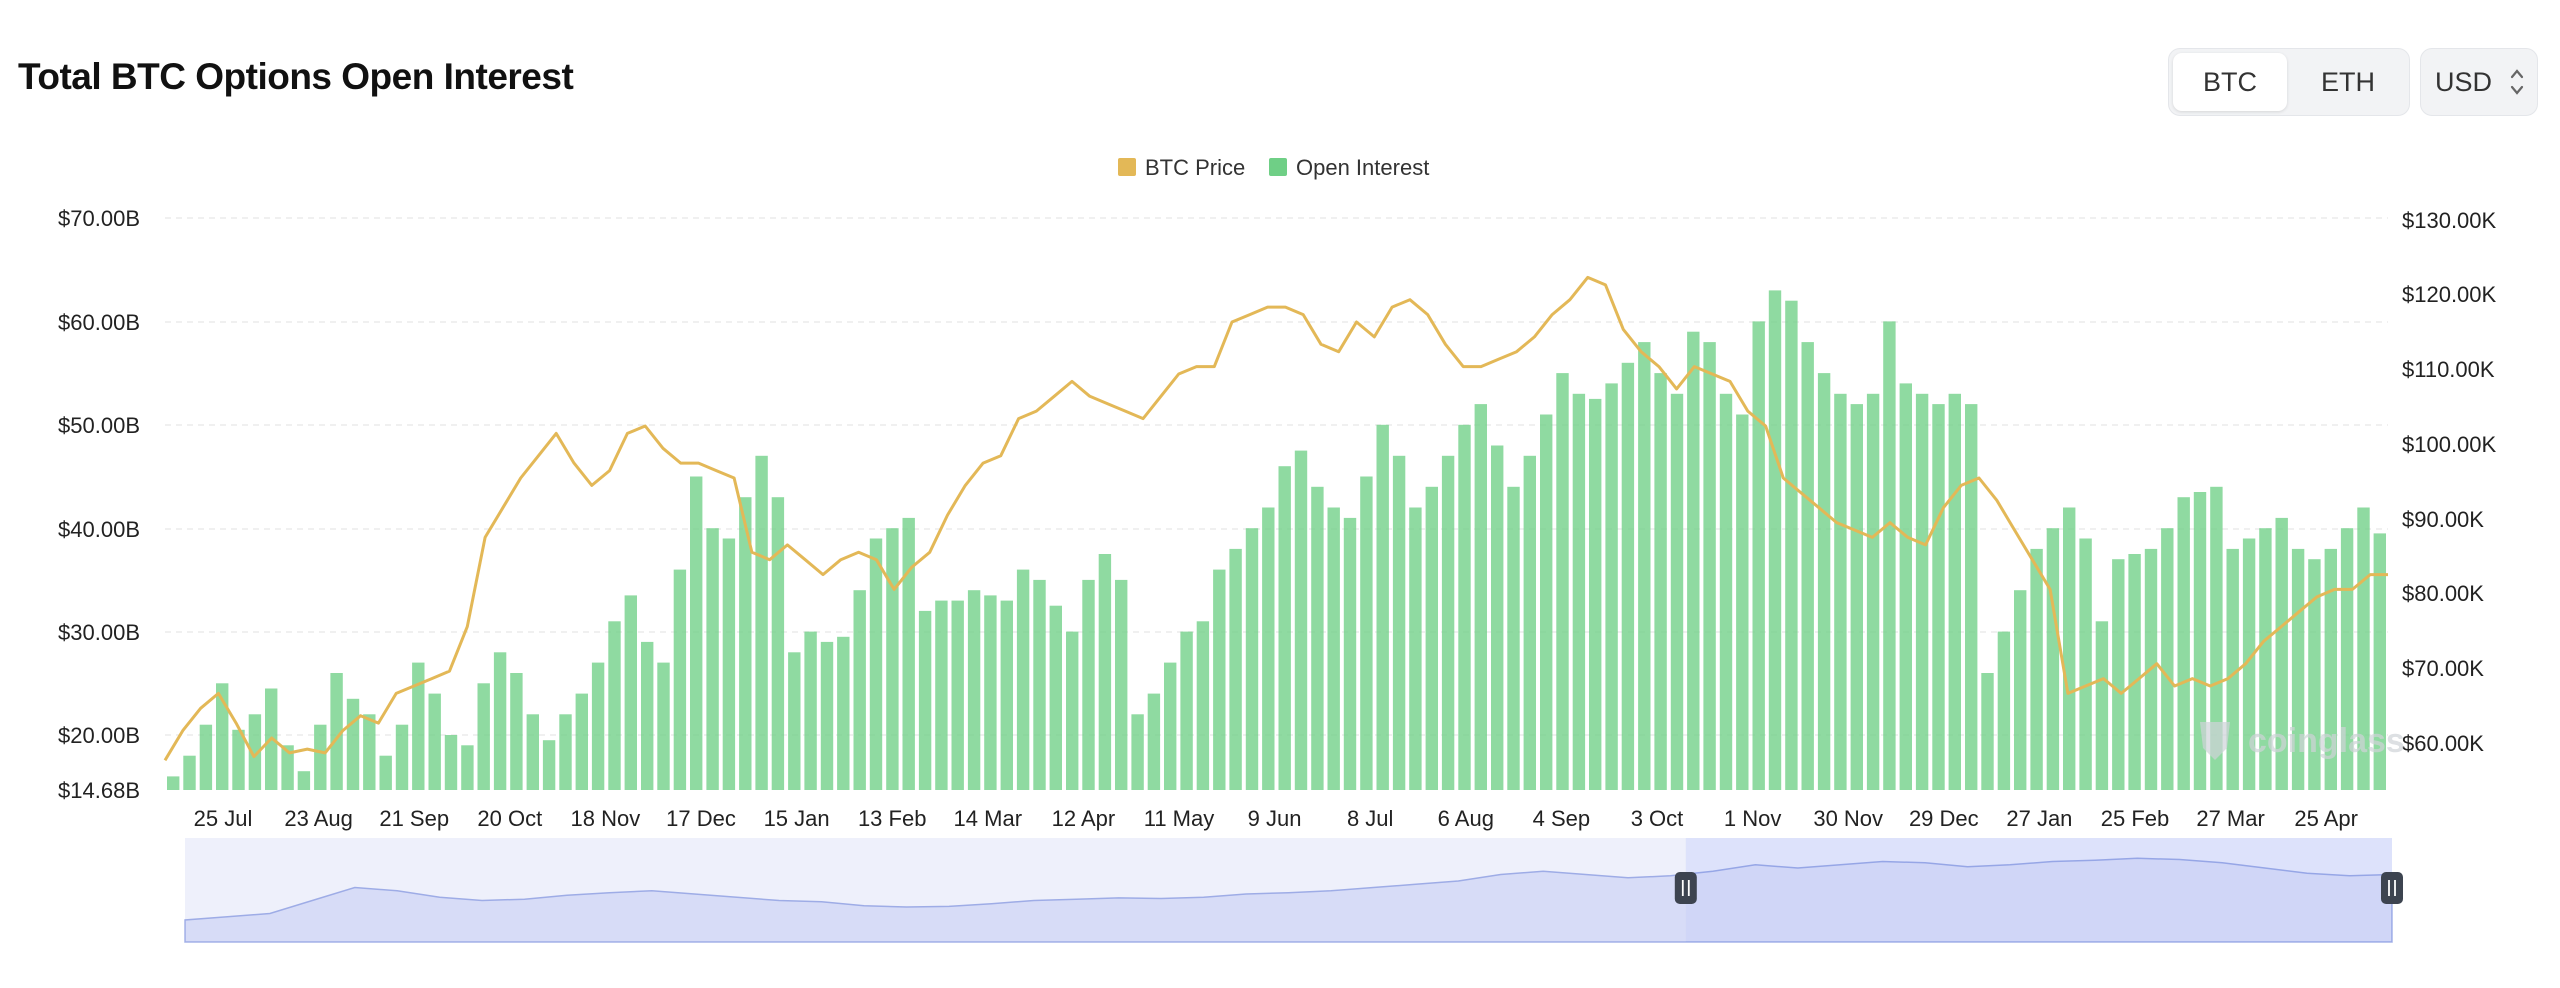 The width and height of the screenshot is (2560, 988). Describe the element at coordinates (99, 790) in the screenshot. I see `y-left-tick: $14.68B` at that location.